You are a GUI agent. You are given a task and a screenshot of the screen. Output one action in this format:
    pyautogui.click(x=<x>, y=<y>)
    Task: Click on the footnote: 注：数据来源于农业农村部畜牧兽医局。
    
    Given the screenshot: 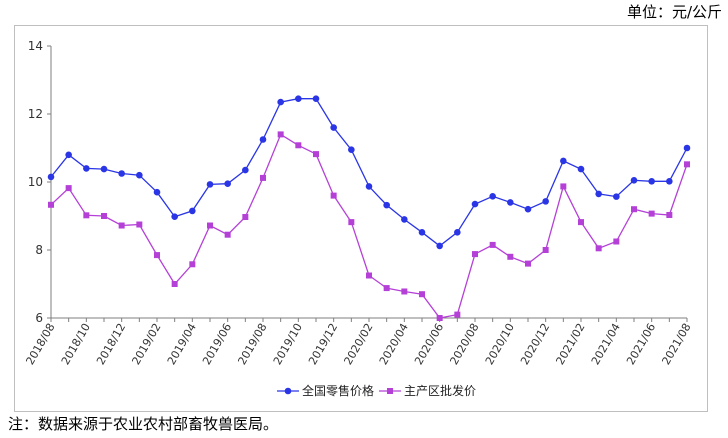 What is the action you would take?
    pyautogui.click(x=143, y=424)
    